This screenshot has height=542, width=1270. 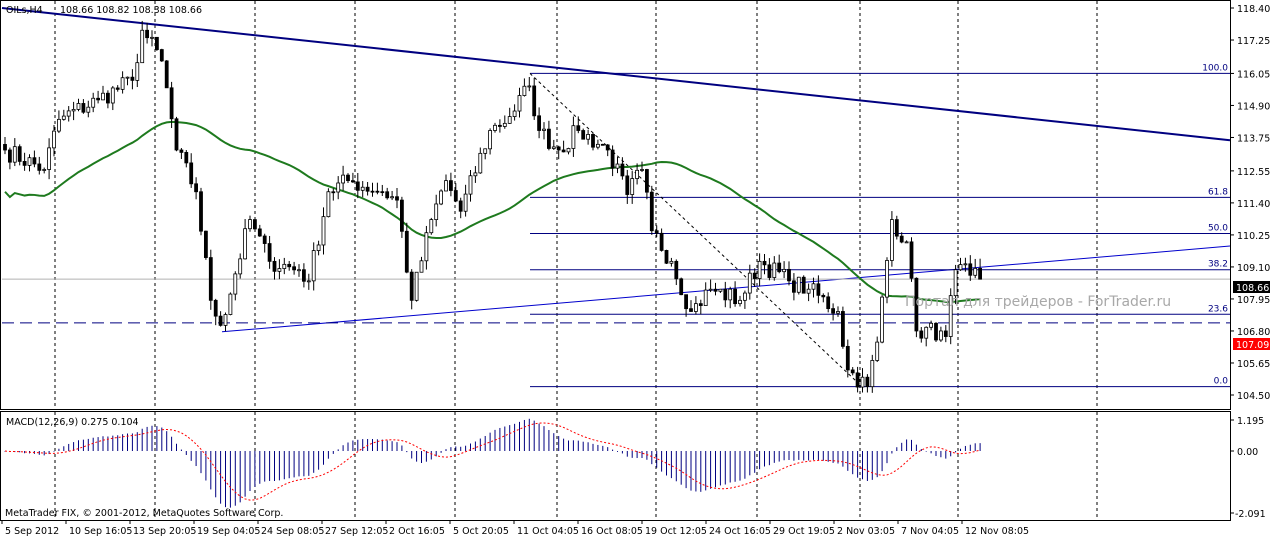 I want to click on time-tick-label: 16 Oct 08:05, so click(x=612, y=531).